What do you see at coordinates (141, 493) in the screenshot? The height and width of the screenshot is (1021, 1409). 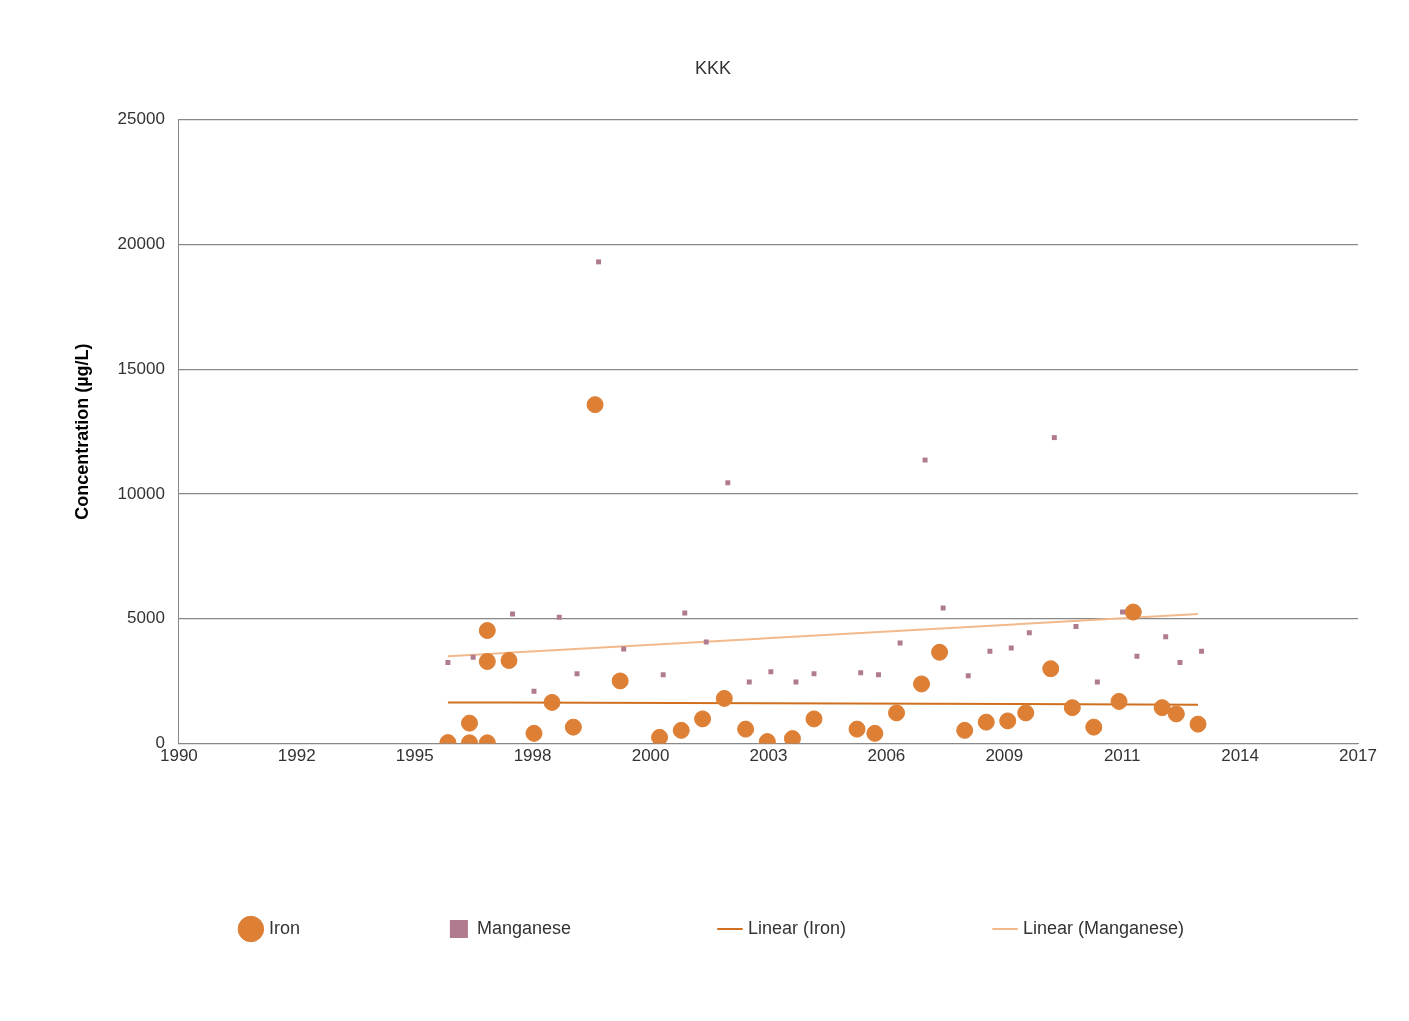 I see `y-tick-label: 10000` at bounding box center [141, 493].